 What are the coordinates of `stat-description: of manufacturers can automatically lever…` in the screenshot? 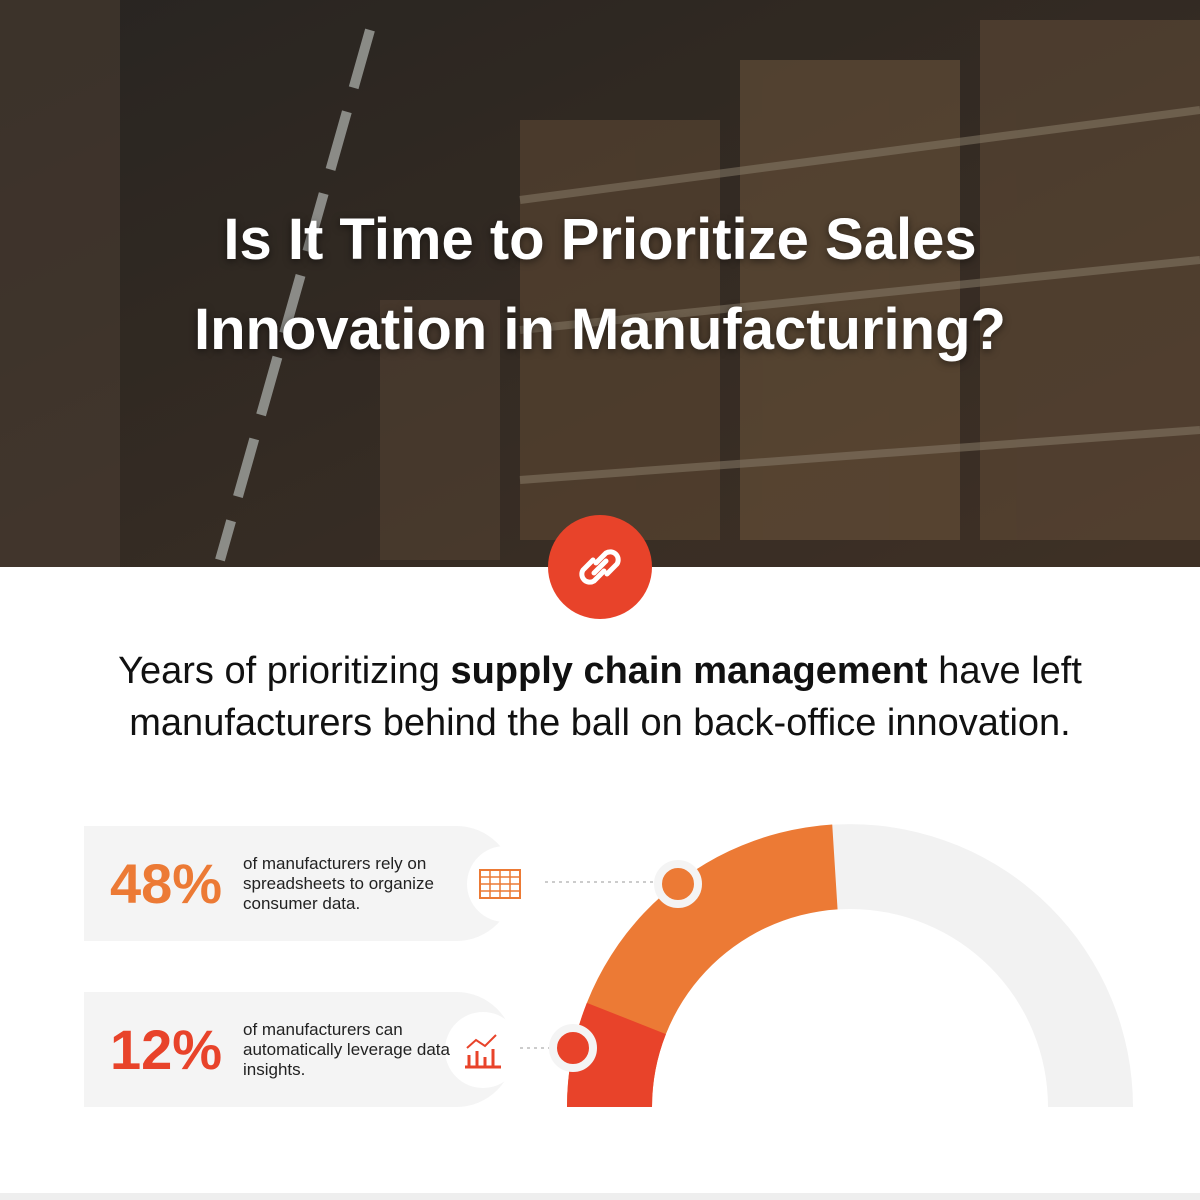 It's located at (346, 1049).